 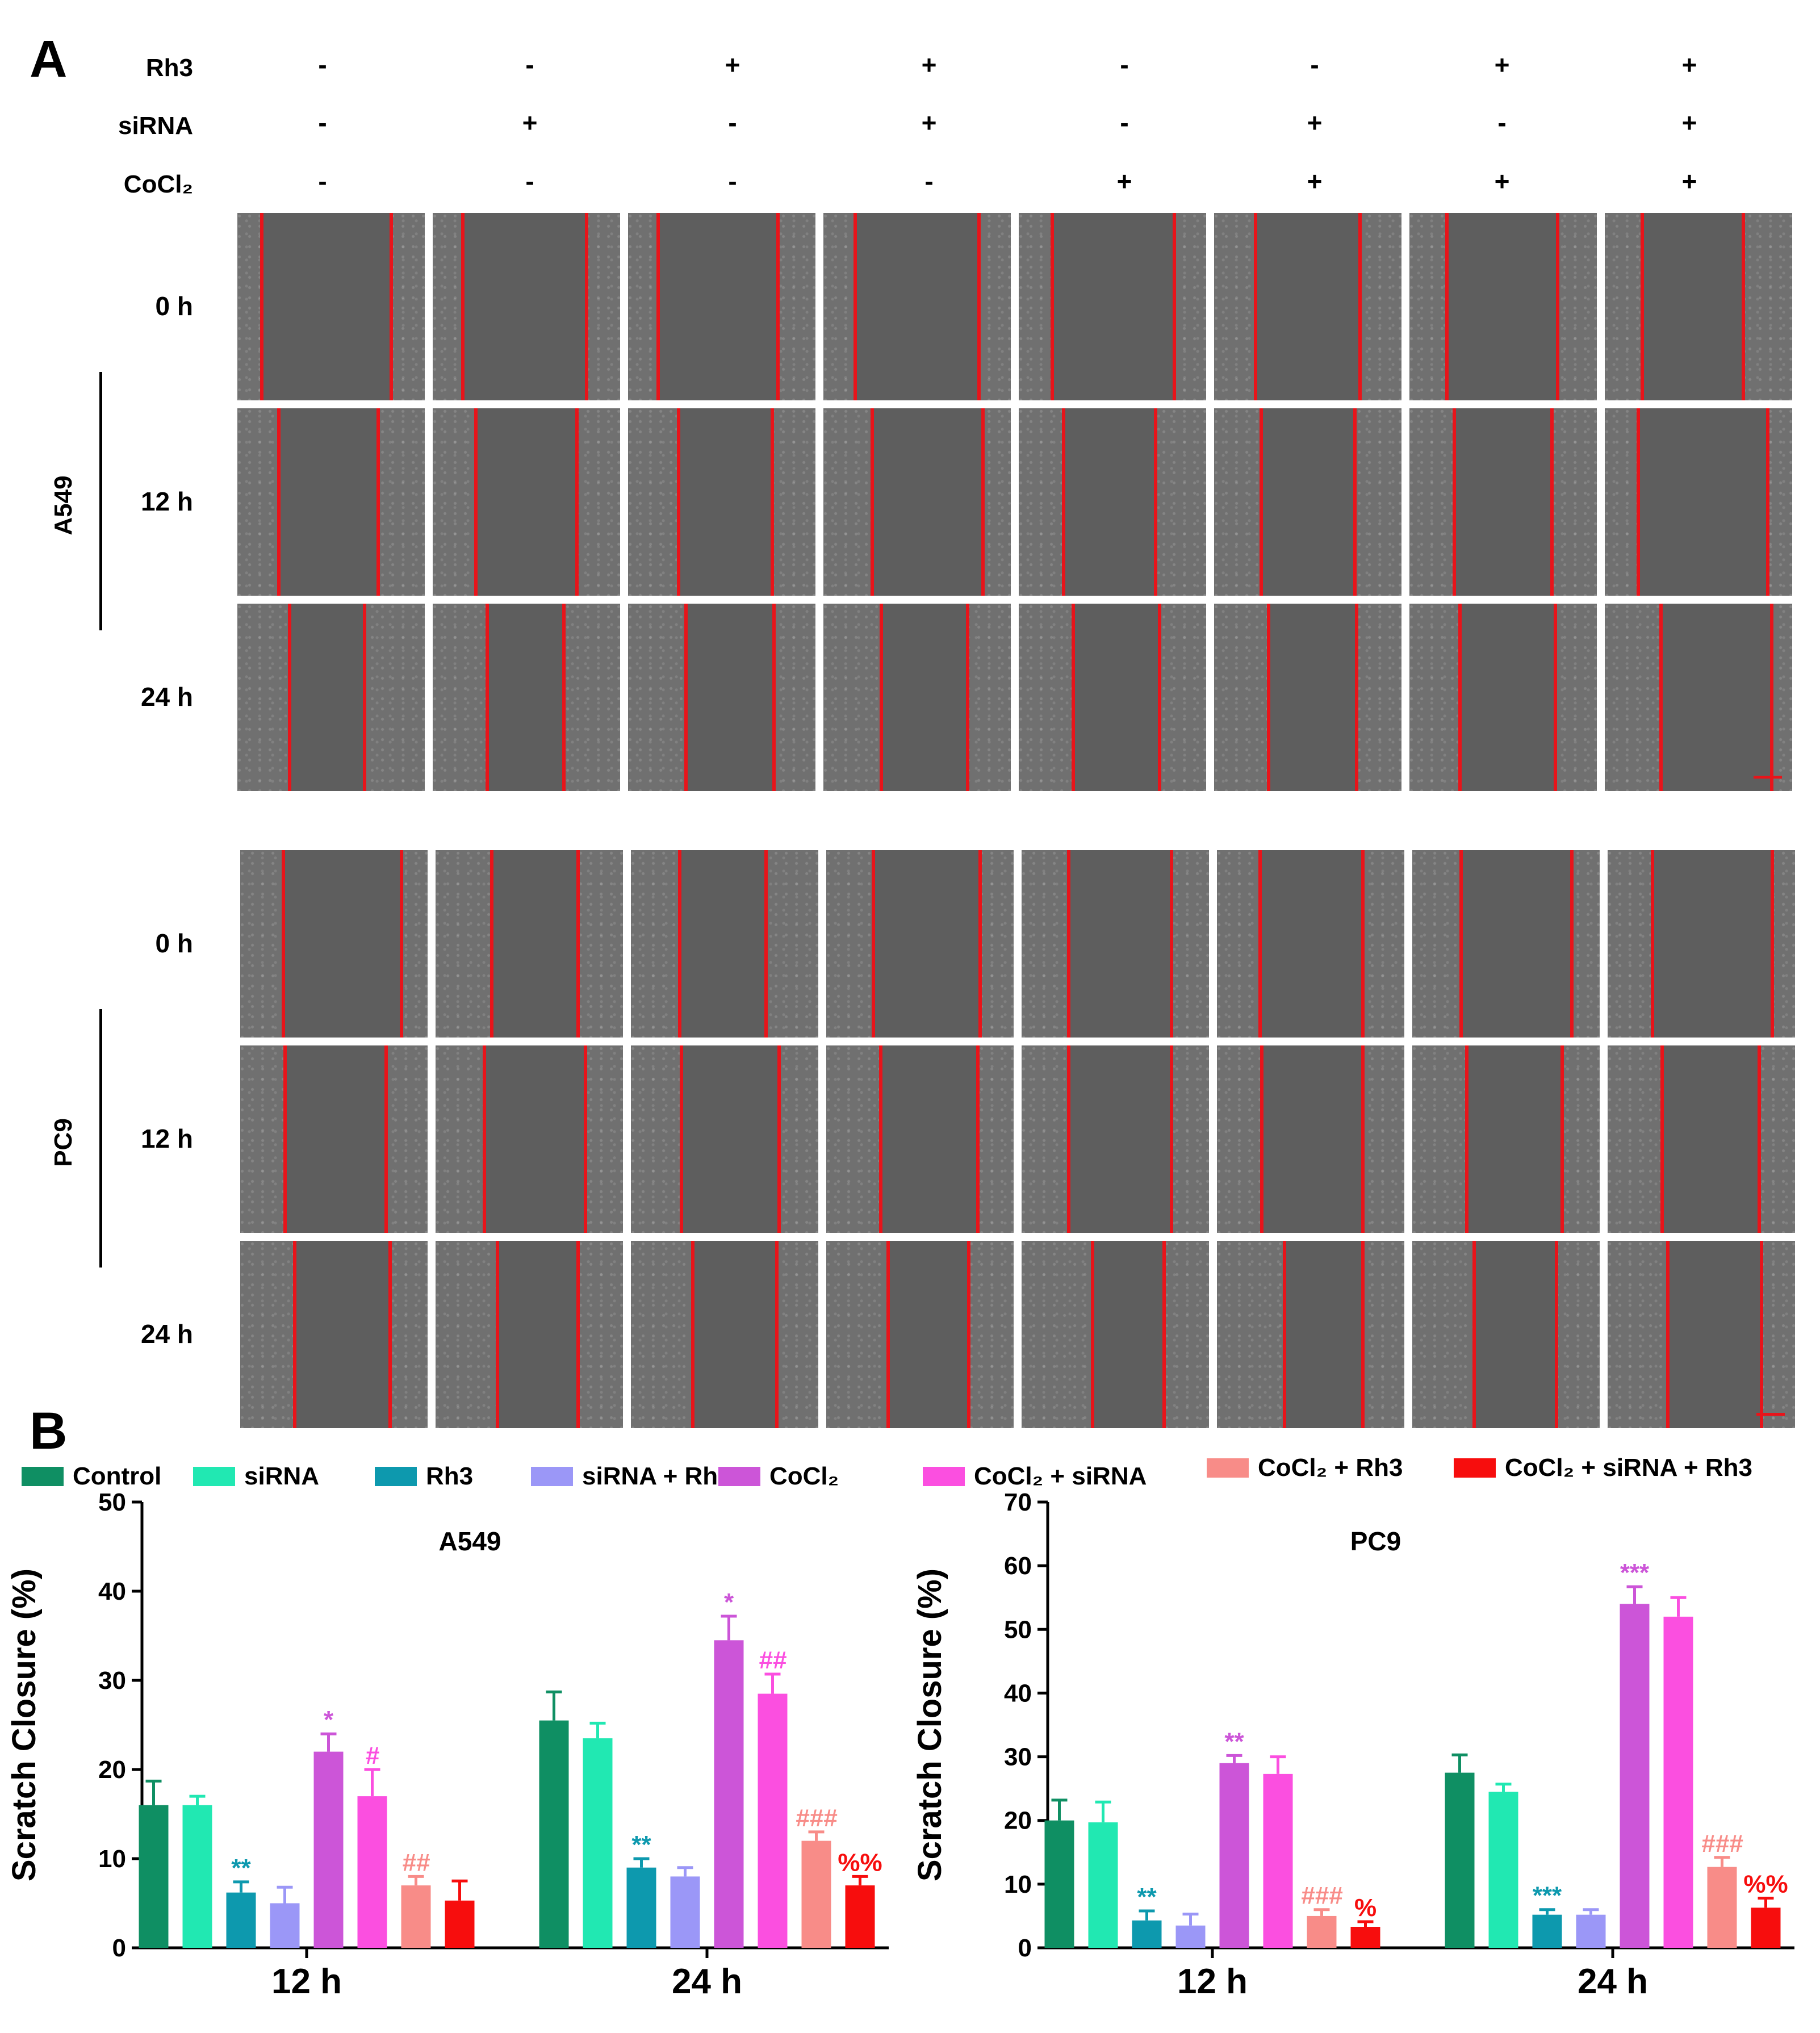 What do you see at coordinates (1365, 1908) in the screenshot?
I see `significance-label: %` at bounding box center [1365, 1908].